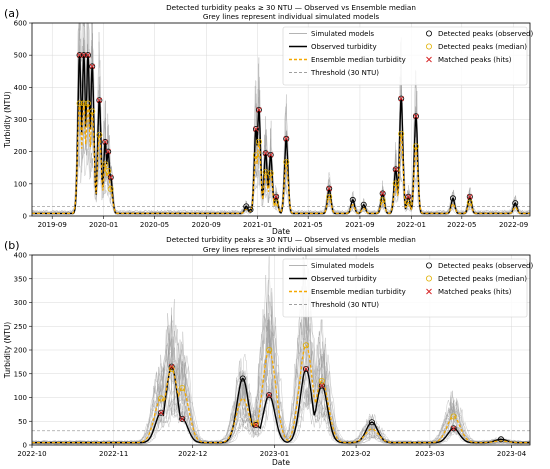 The image size is (550, 469). What do you see at coordinates (461, 225) in the screenshot?
I see `x-tick-label: 2022-05` at bounding box center [461, 225].